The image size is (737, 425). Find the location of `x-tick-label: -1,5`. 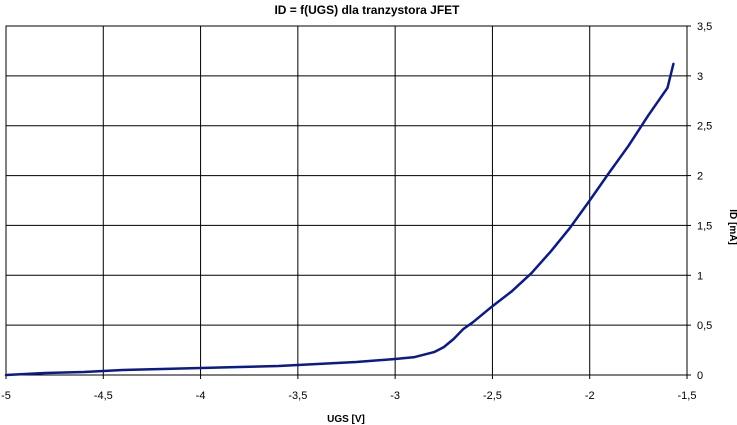

x-tick-label: -1,5 is located at coordinates (687, 396).